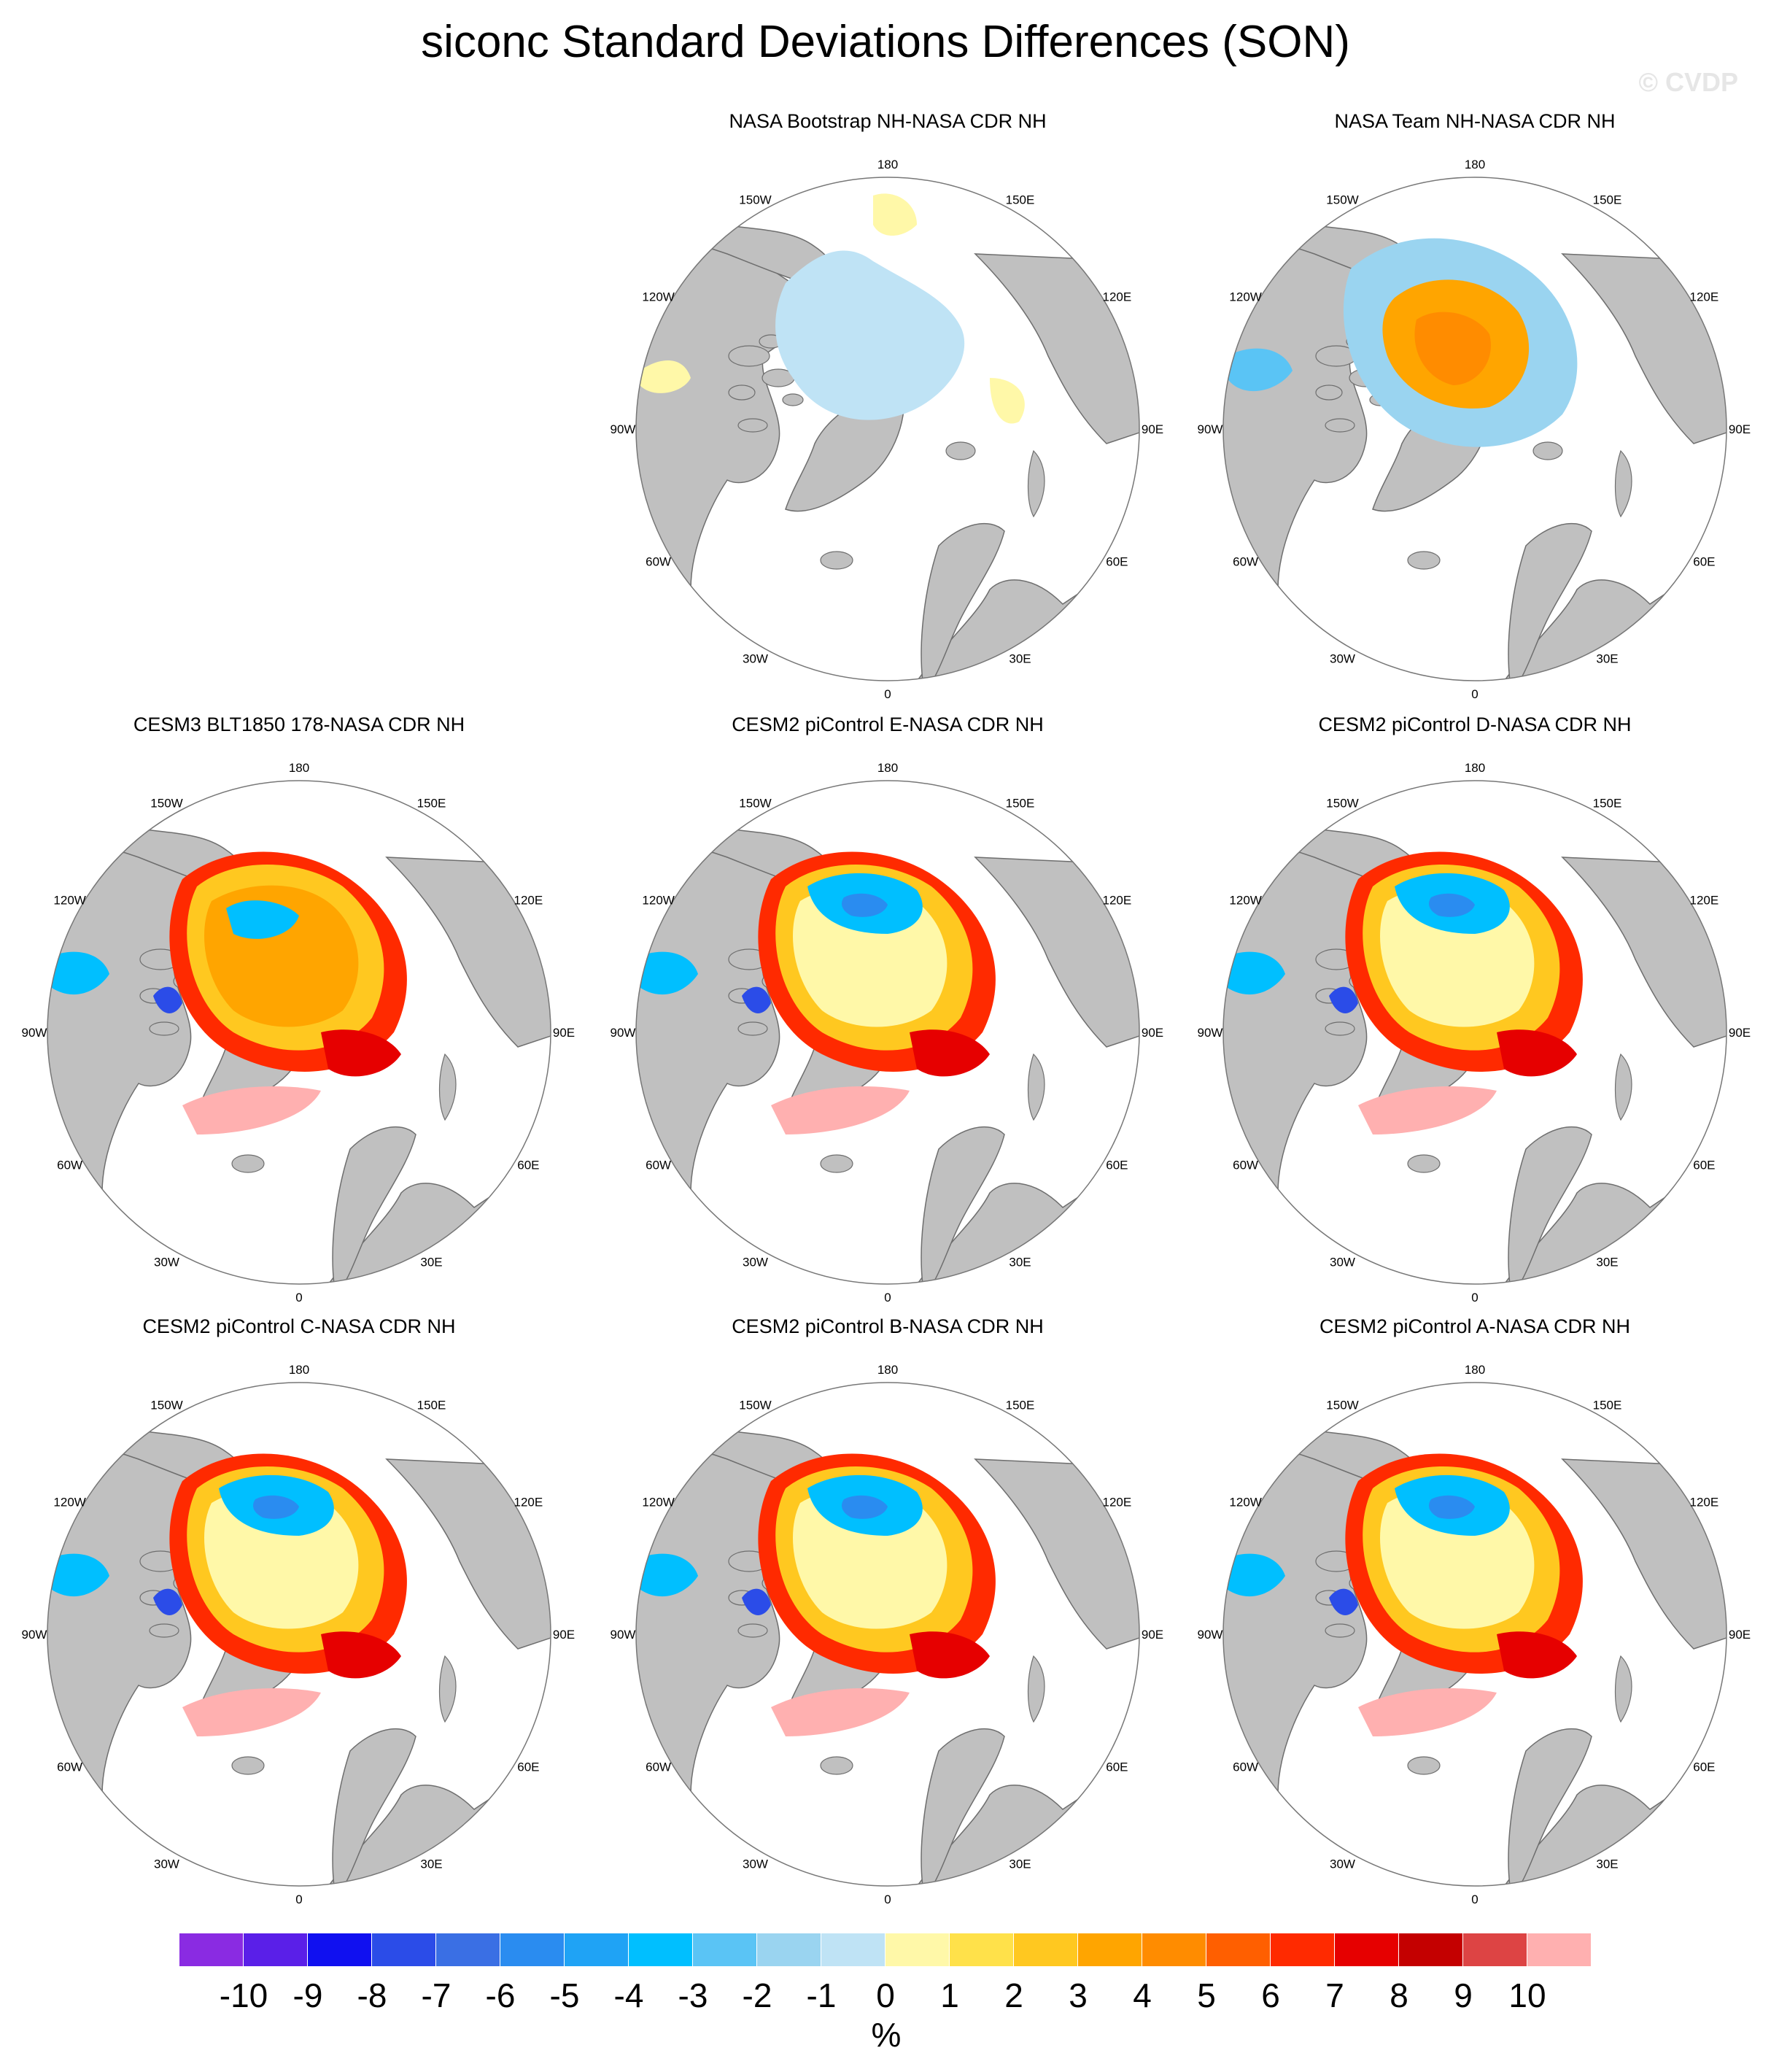 This screenshot has height=2072, width=1771. What do you see at coordinates (1343, 999) in the screenshot?
I see `anomaly-purple` at bounding box center [1343, 999].